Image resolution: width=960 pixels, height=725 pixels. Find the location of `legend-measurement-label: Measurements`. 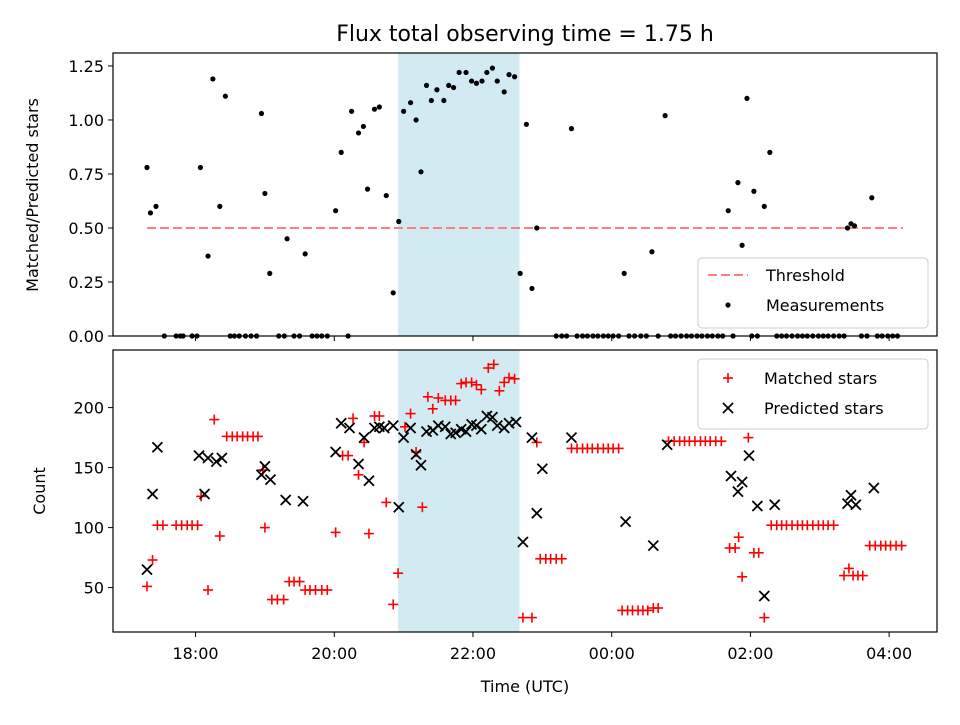

legend-measurement-label: Measurements is located at coordinates (825, 305).